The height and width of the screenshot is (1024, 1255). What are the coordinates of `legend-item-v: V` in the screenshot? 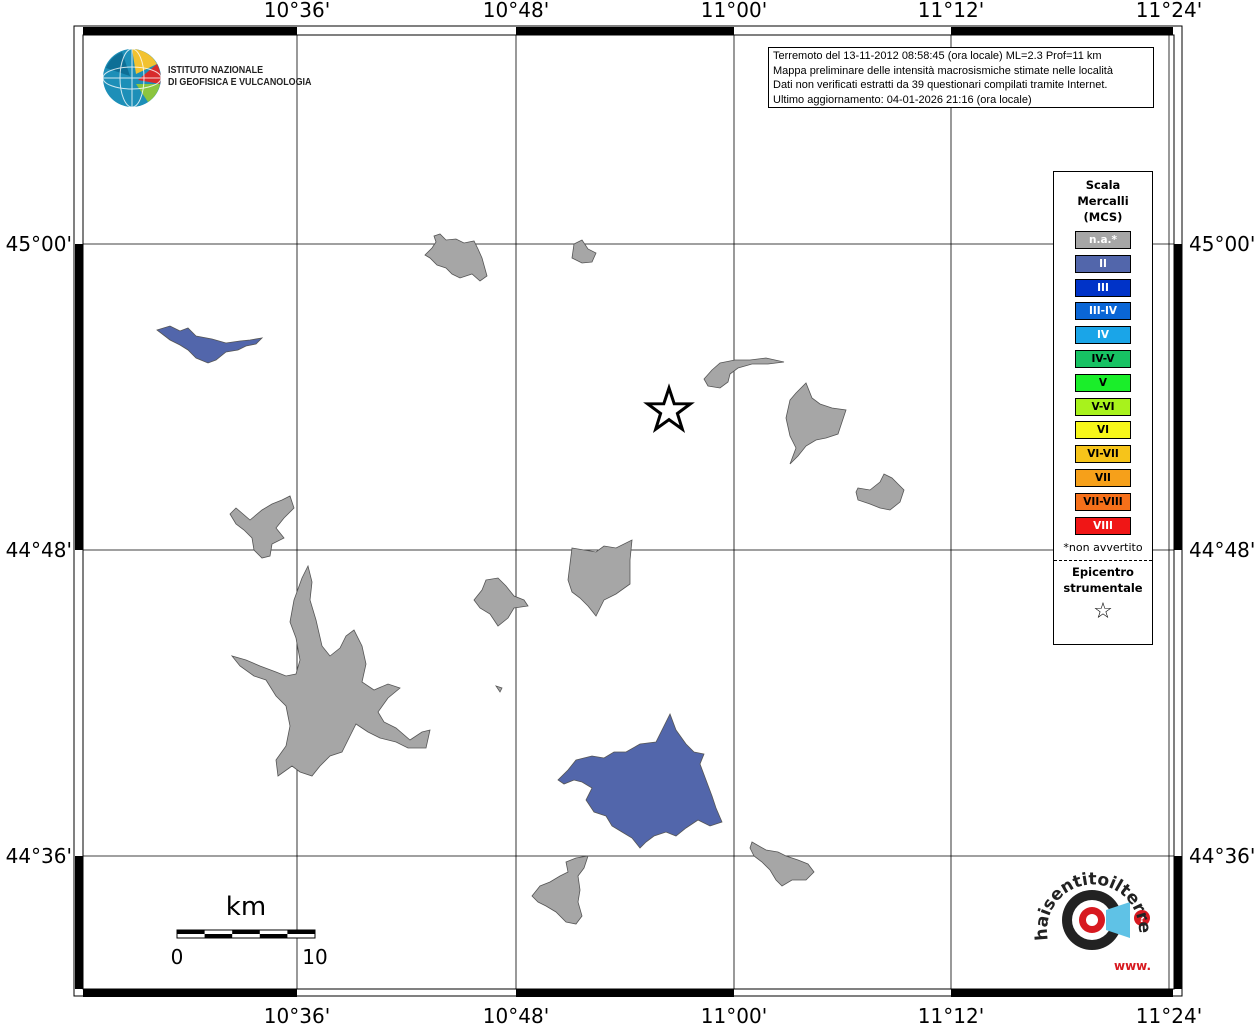 It's located at (1103, 382).